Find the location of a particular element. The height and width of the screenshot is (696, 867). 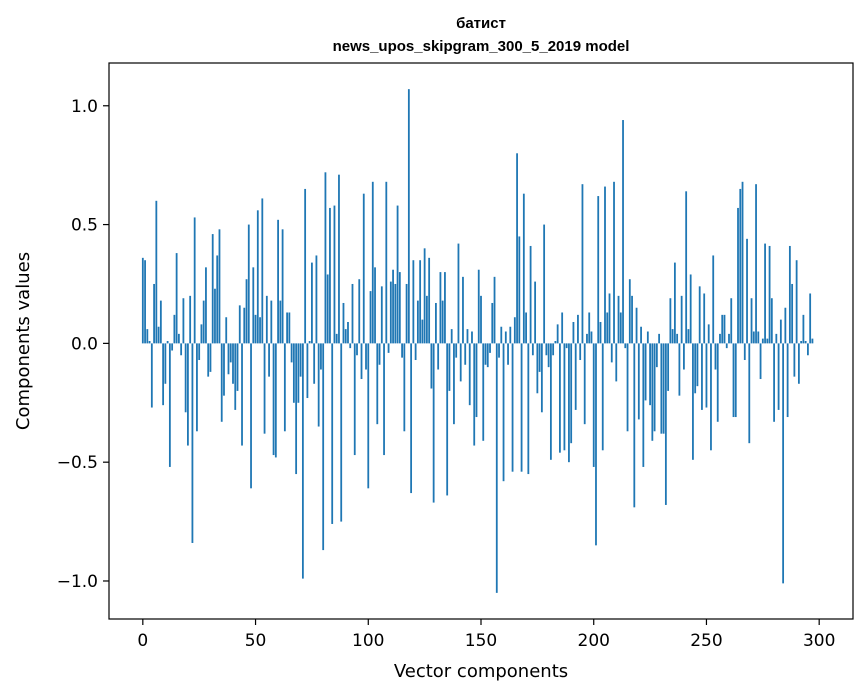

x-tick-label: 150 is located at coordinates (481, 641).